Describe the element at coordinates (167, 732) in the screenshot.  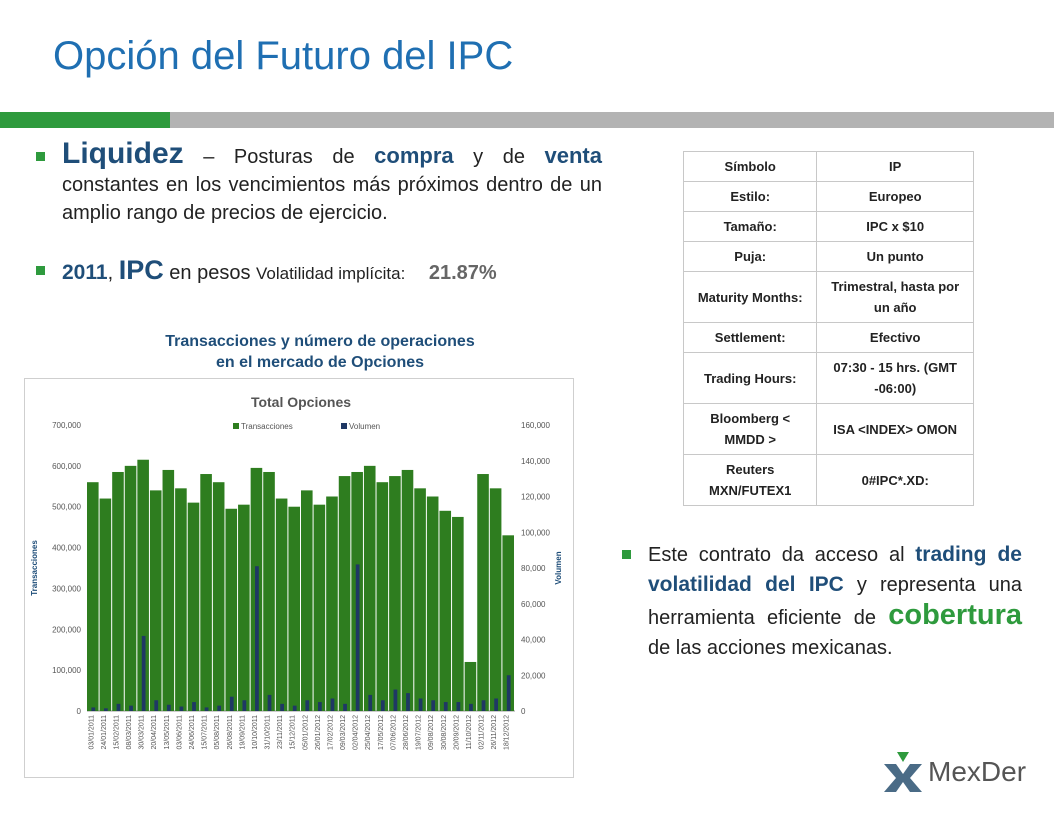
I see `x-tick-label: 13/05/2011` at that location.